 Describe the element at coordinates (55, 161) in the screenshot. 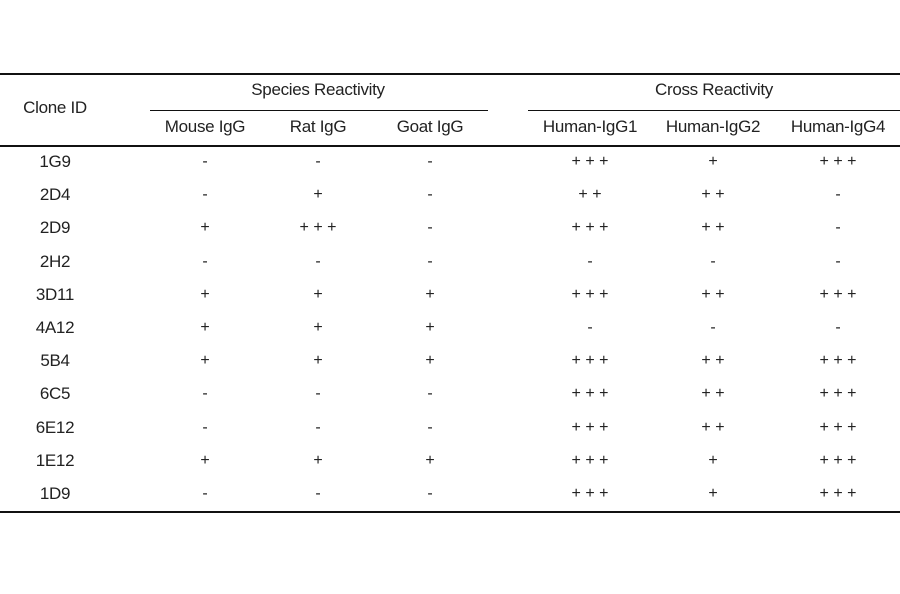

I see `clone-id-cell: 1G9` at that location.